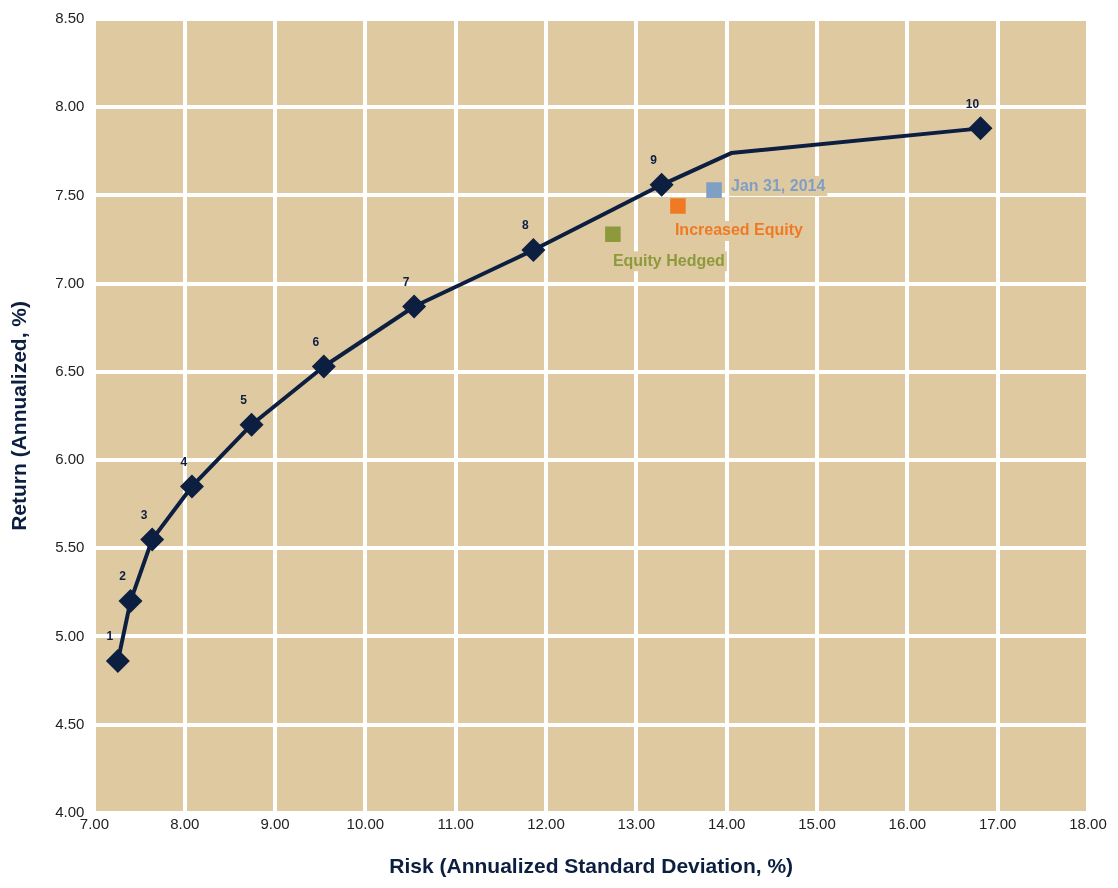 The image size is (1118, 888). What do you see at coordinates (1088, 823) in the screenshot?
I see `x-tick-label: 18.00` at bounding box center [1088, 823].